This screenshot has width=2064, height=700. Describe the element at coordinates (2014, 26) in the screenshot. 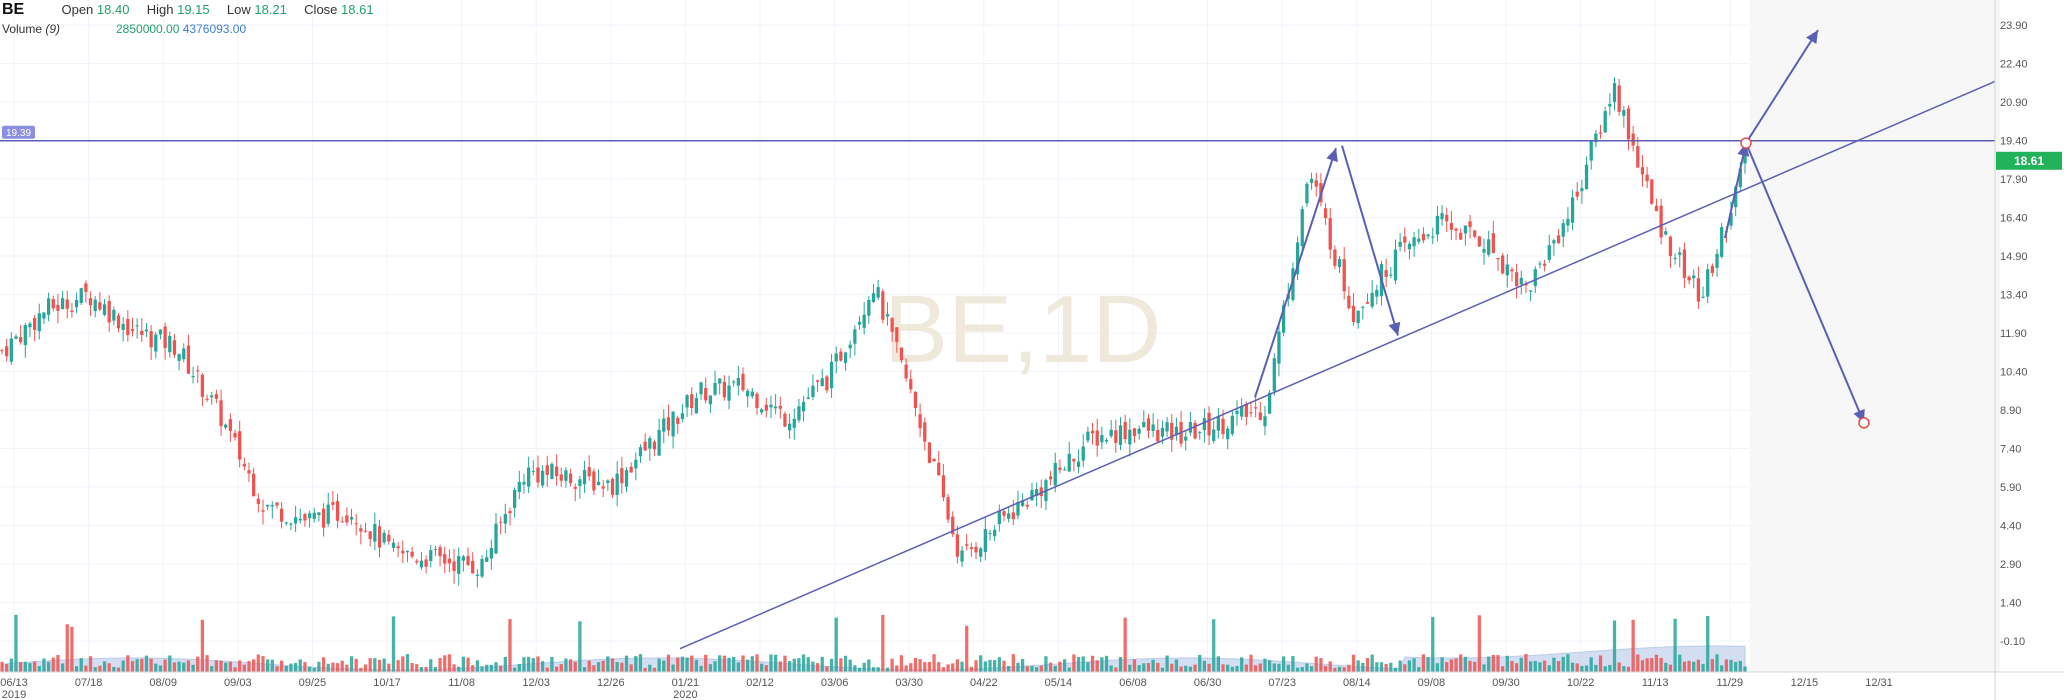

I see `y-tick-label: 23.90` at that location.